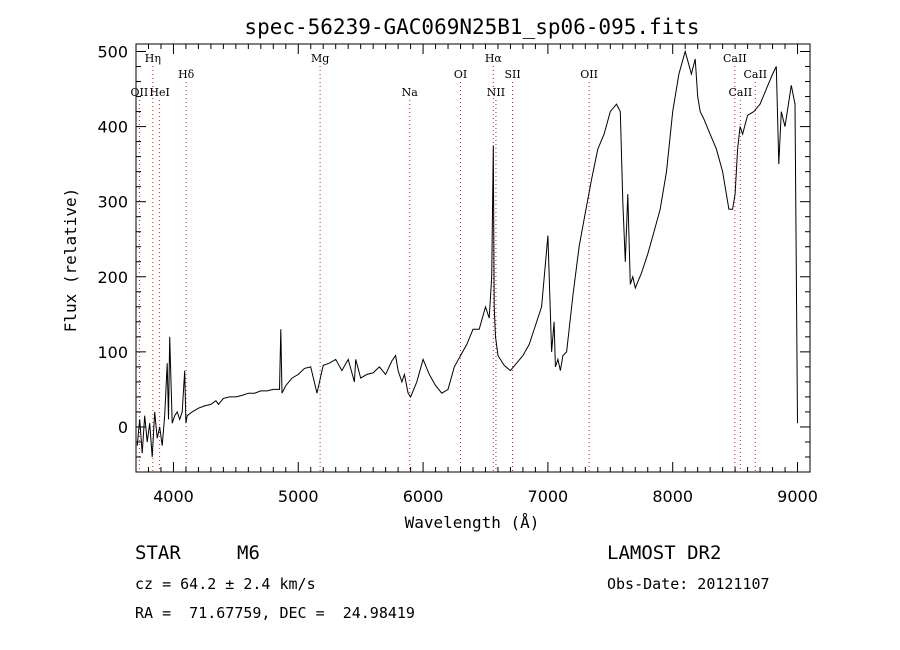 The width and height of the screenshot is (900, 650). What do you see at coordinates (112, 202) in the screenshot?
I see `y-tick-label: 300` at bounding box center [112, 202].